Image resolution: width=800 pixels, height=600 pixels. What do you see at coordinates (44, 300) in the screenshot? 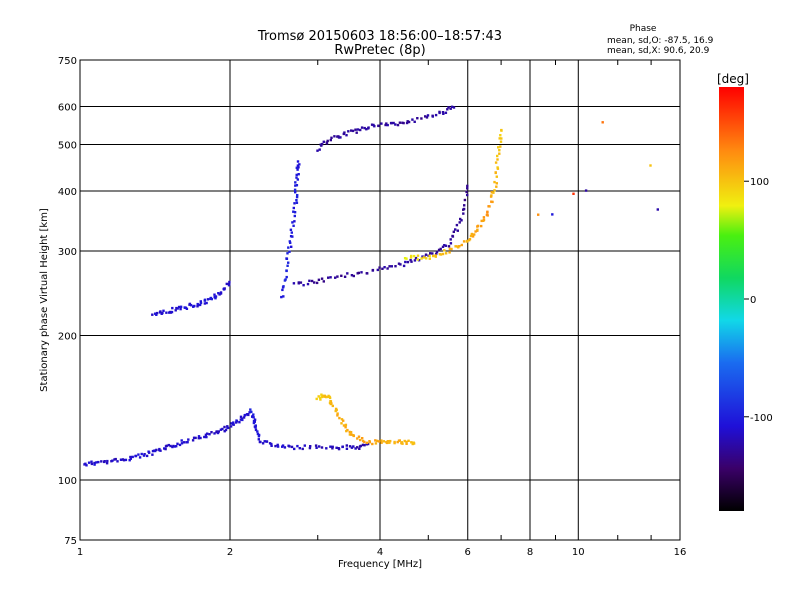
I see `y-axis-label: Stationary phase Virtual Height [km]` at bounding box center [44, 300].